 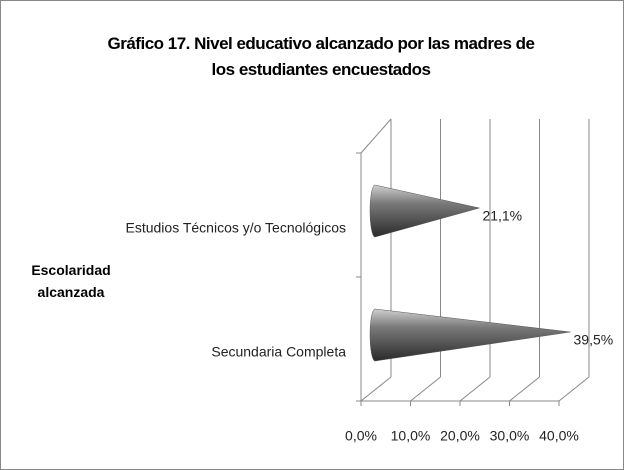 I want to click on x-tick-label: 10,0%, so click(x=411, y=436).